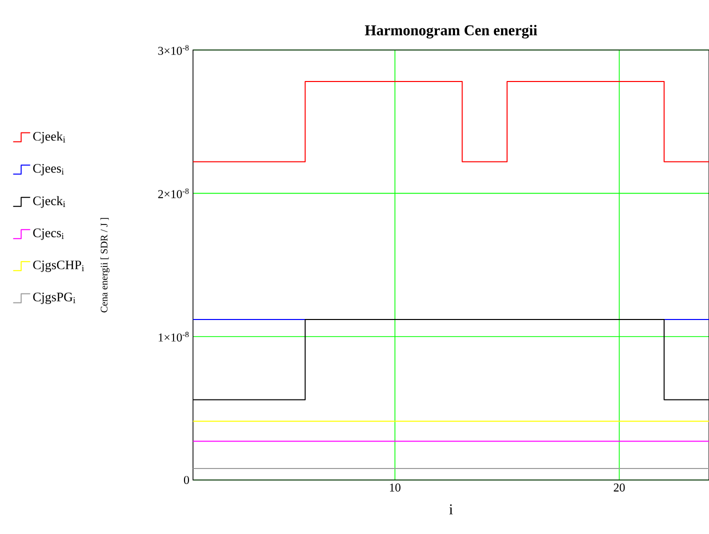 The image size is (709, 534). Describe the element at coordinates (395, 488) in the screenshot. I see `x-tick-label: 10` at that location.